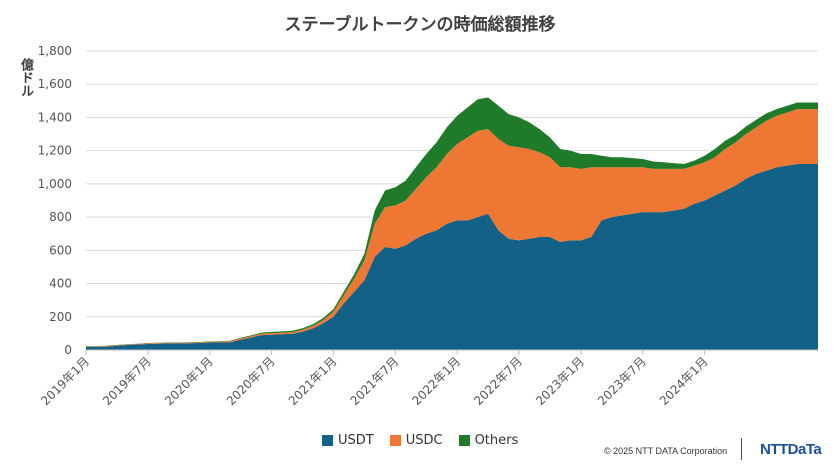  Describe the element at coordinates (496, 440) in the screenshot. I see `legend-label-others: Others` at that location.